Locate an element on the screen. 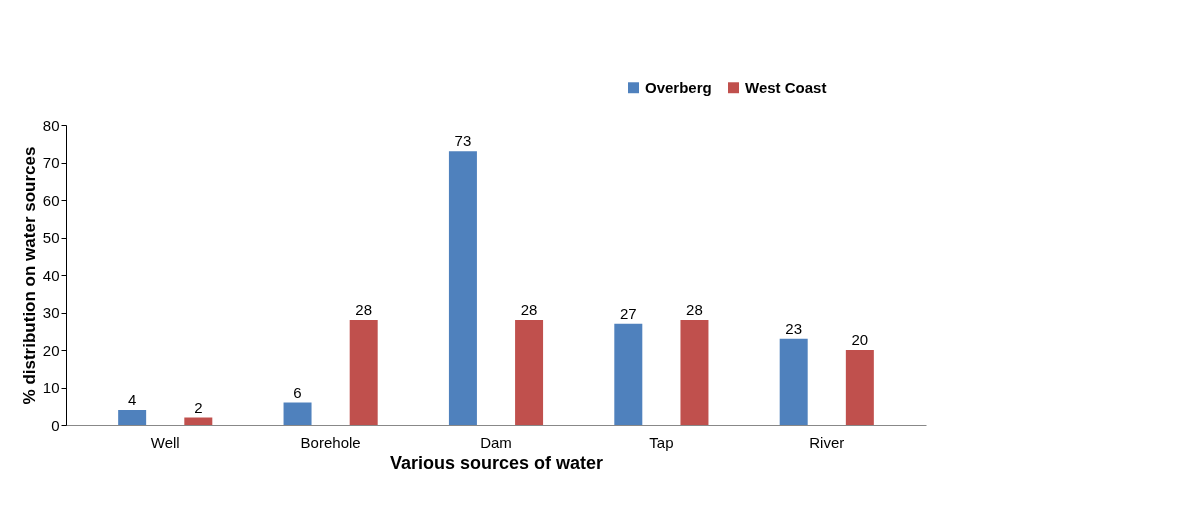 The height and width of the screenshot is (531, 1201). y-tick-label: 30 is located at coordinates (51, 312).